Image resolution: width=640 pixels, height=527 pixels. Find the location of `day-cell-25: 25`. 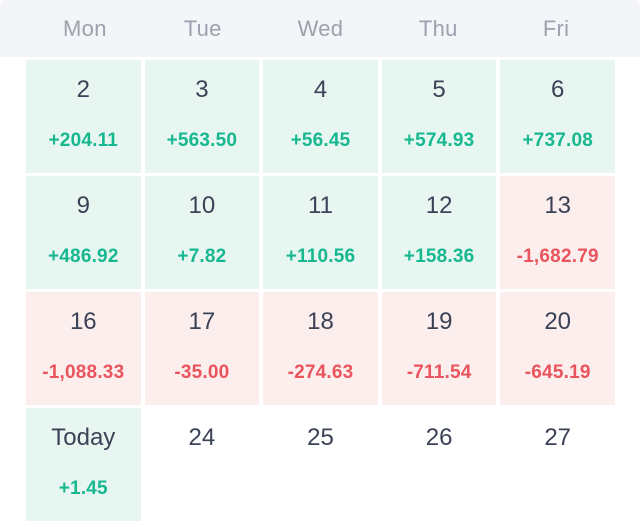

day-cell-25: 25 is located at coordinates (320, 464).